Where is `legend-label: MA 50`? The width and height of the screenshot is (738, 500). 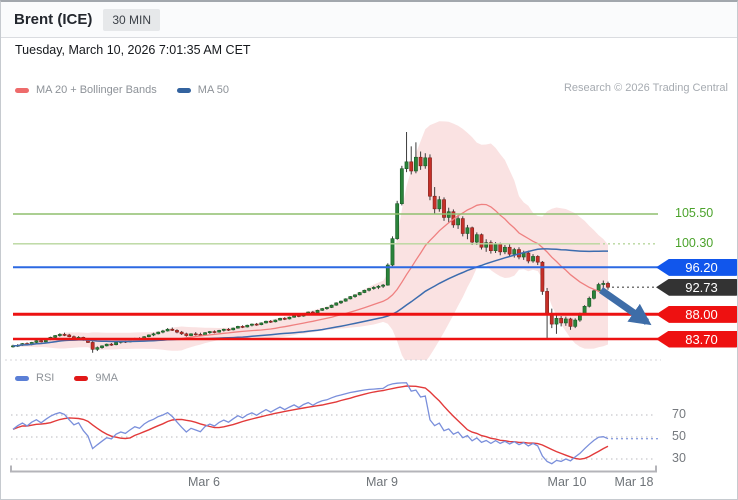
legend-label: MA 50 is located at coordinates (213, 90).